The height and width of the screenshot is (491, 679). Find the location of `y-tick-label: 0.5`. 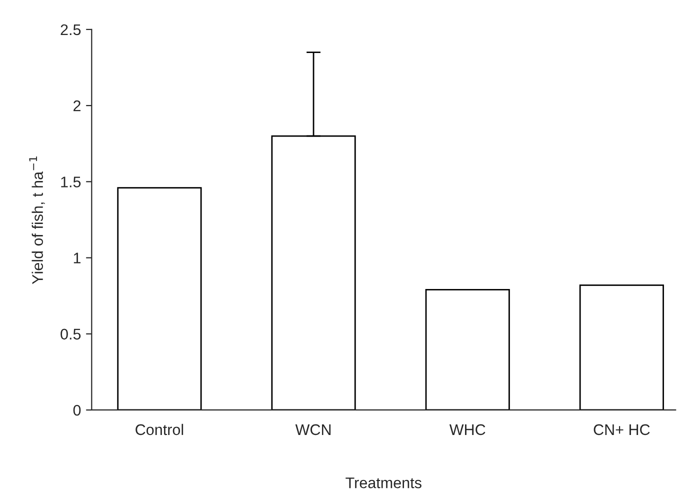

y-tick-label: 0.5 is located at coordinates (70, 334).